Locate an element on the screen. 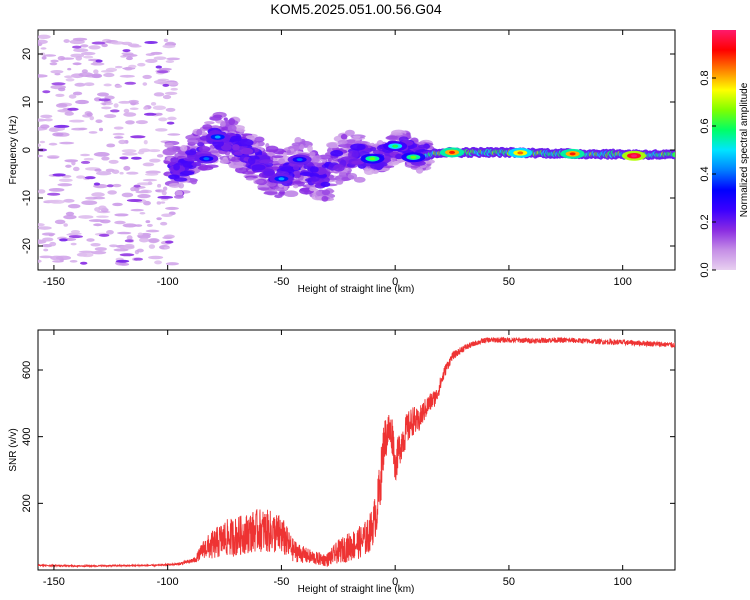 The image size is (750, 600). colorbar-label: Normalized spectral amplitude is located at coordinates (744, 149).